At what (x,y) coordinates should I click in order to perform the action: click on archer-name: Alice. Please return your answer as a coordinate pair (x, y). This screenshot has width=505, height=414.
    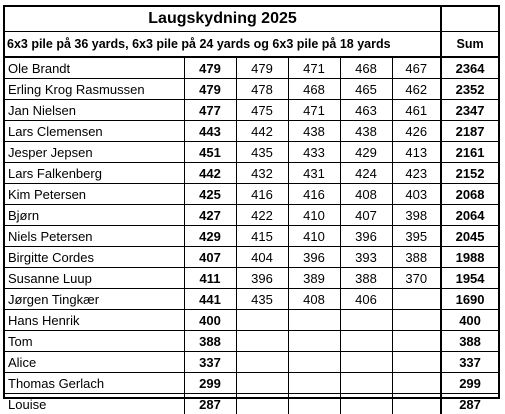
    Looking at the image, I should click on (94, 362).